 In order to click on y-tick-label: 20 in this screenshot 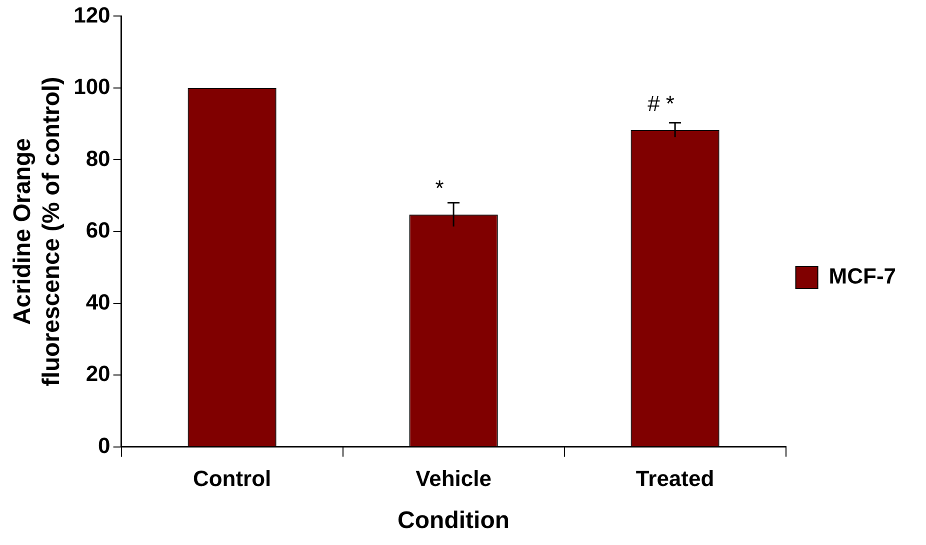, I will do `click(98, 373)`.